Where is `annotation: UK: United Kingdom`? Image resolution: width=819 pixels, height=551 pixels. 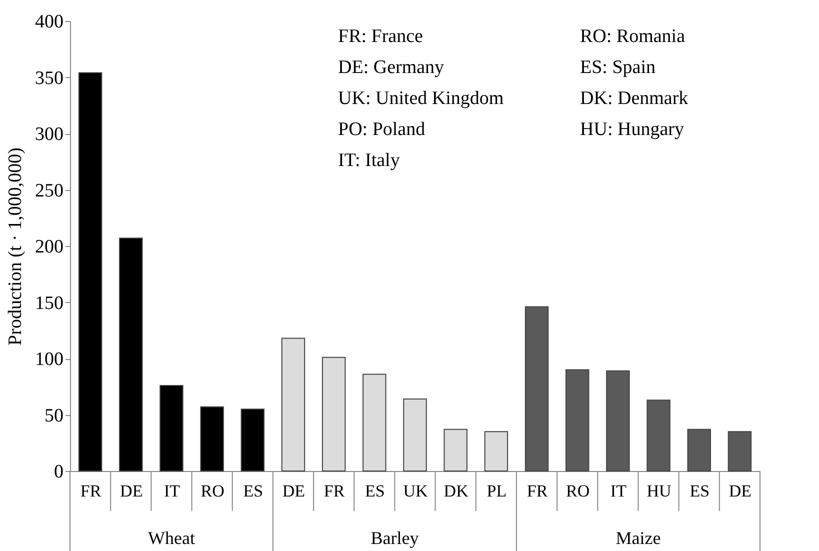 annotation: UK: United Kingdom is located at coordinates (421, 98).